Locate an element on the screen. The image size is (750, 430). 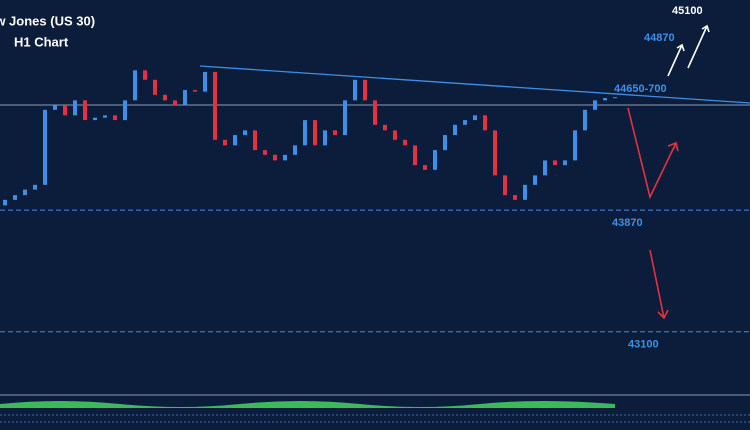
annotation: 44870 is located at coordinates (659, 38).